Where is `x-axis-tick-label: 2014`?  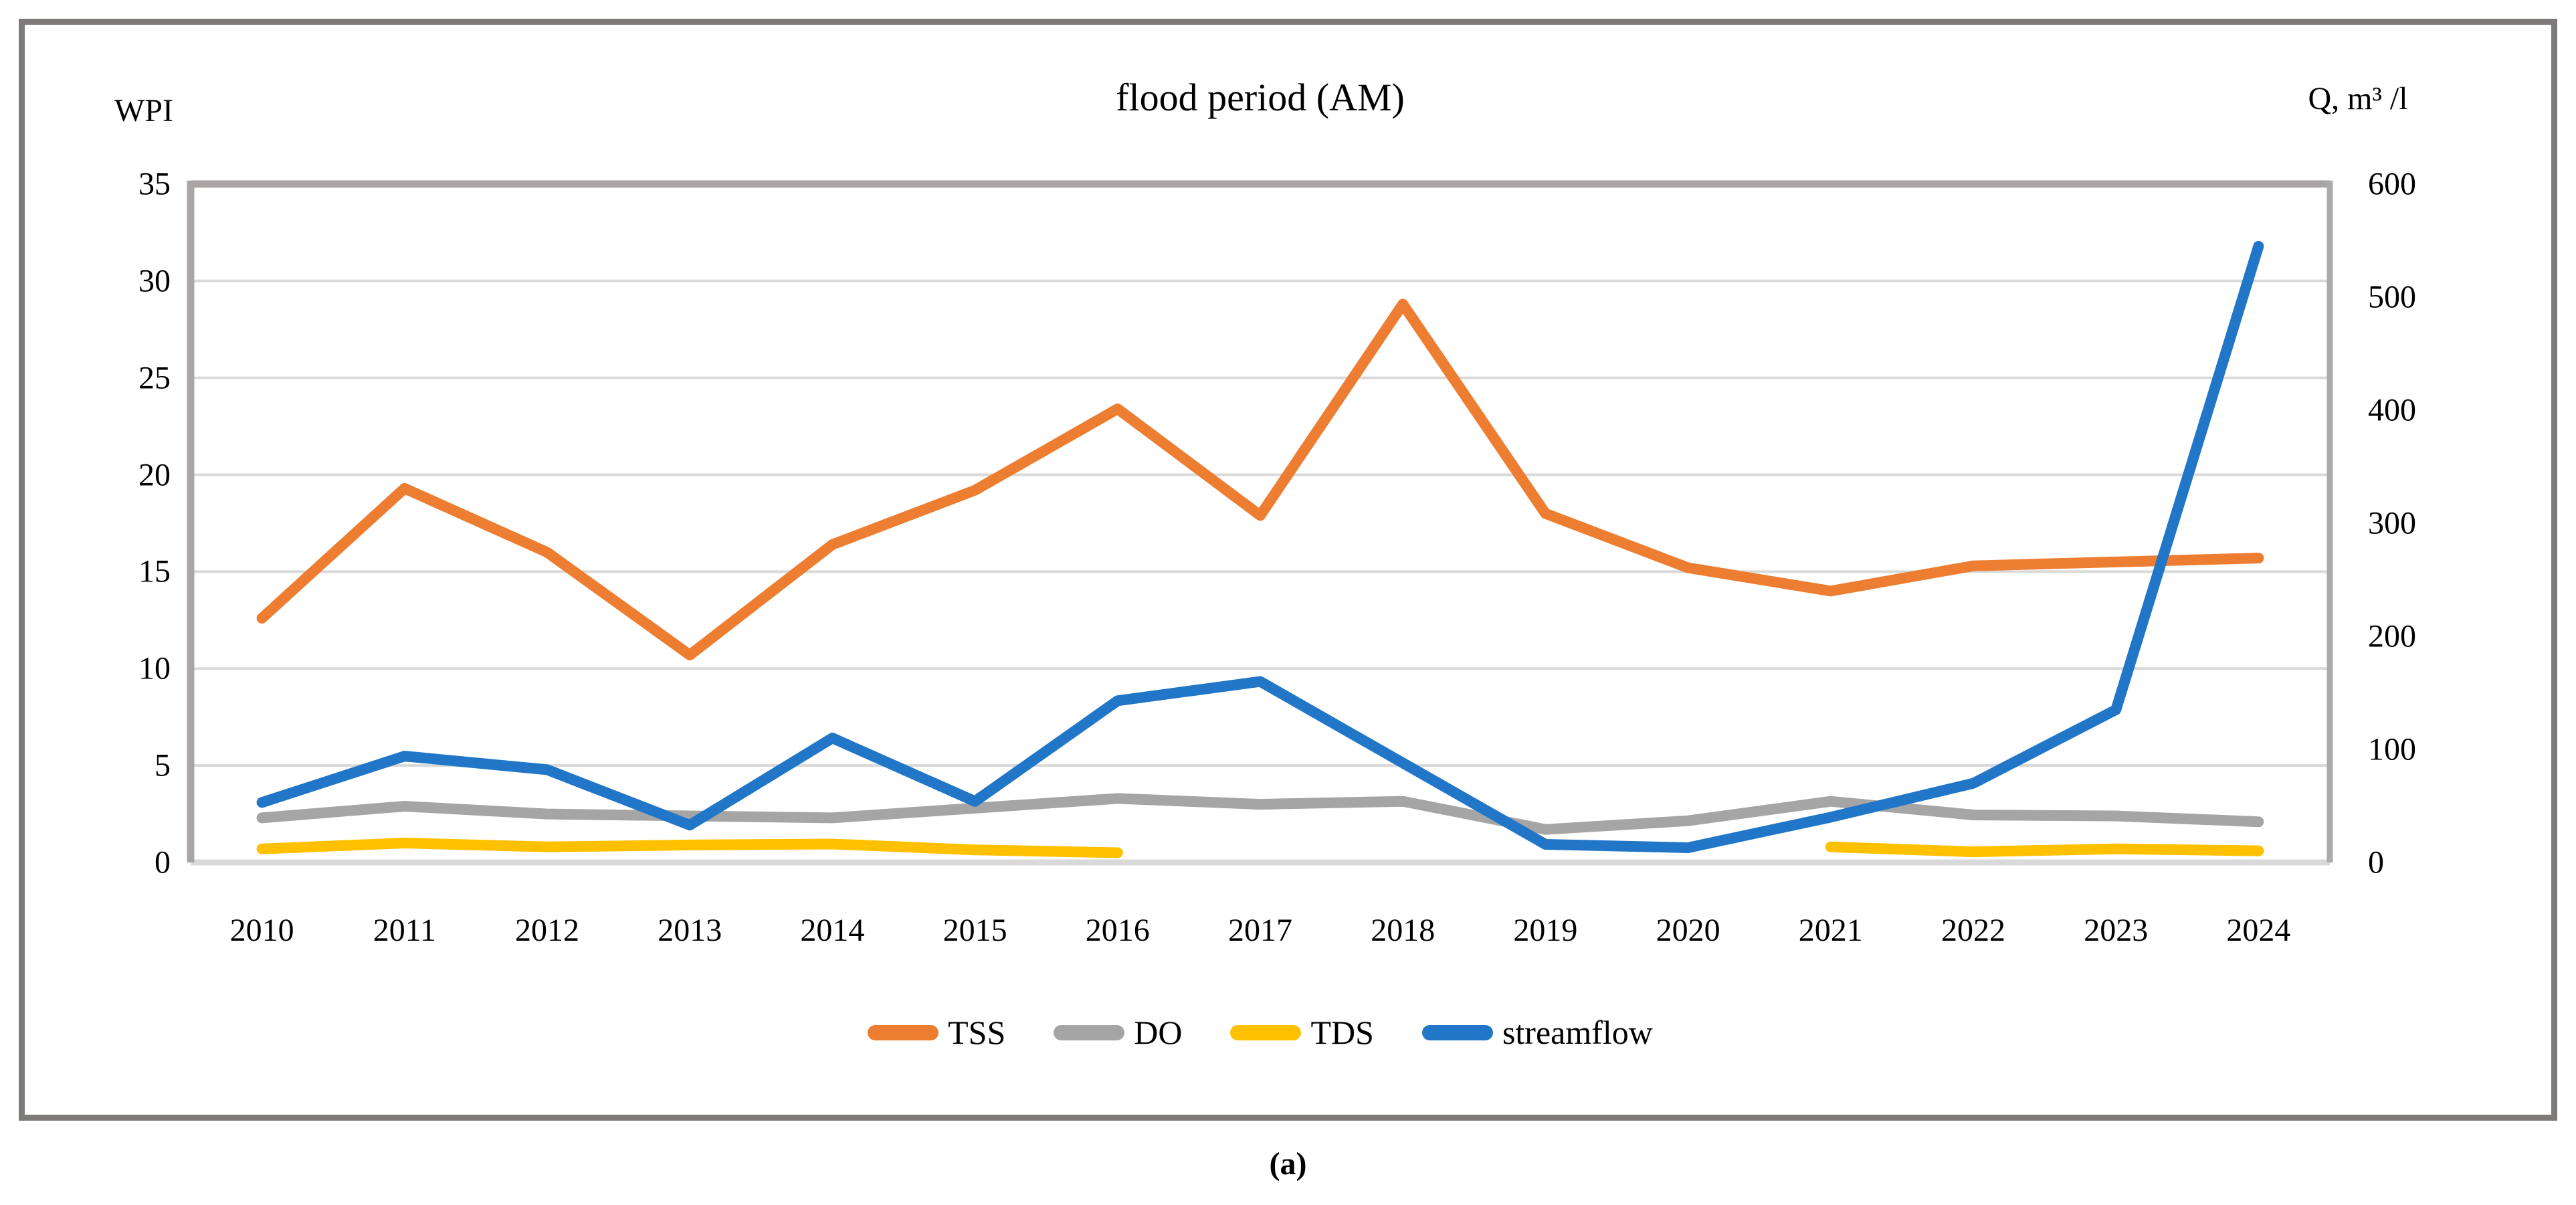 x-axis-tick-label: 2014 is located at coordinates (832, 930).